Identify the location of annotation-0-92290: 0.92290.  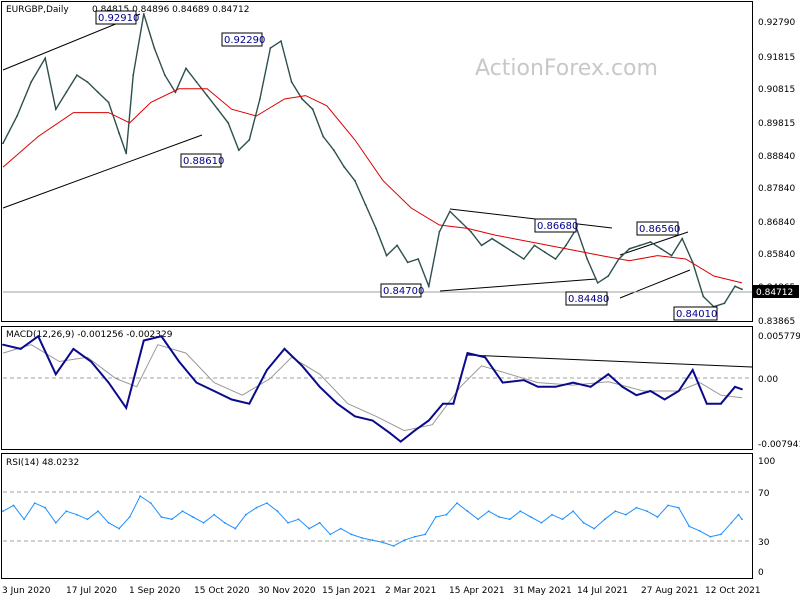
(243, 39).